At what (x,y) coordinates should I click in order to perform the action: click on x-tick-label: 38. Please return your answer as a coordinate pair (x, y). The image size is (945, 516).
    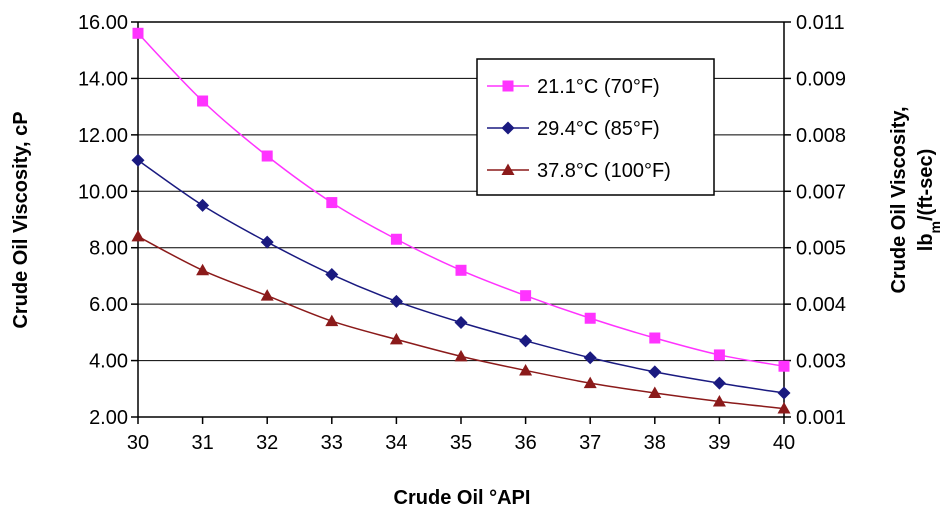
    Looking at the image, I should click on (655, 443).